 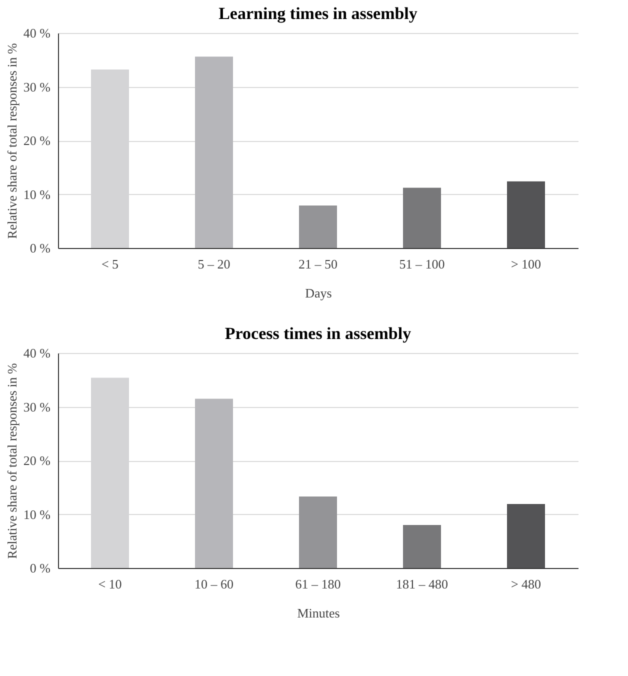 I want to click on x-tick-label: 181 – 480, so click(x=422, y=584).